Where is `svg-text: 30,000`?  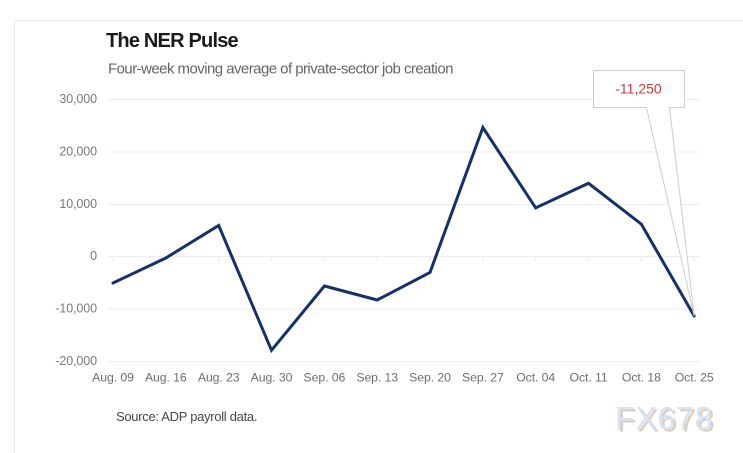
svg-text: 30,000 is located at coordinates (78, 99).